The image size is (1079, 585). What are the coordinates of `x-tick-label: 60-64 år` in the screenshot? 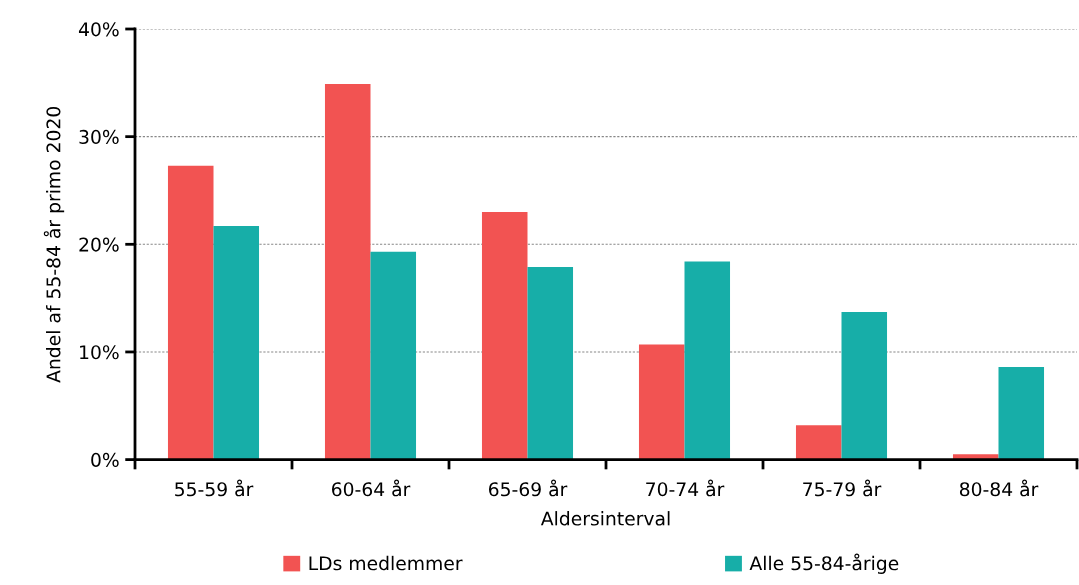 It's located at (371, 488).